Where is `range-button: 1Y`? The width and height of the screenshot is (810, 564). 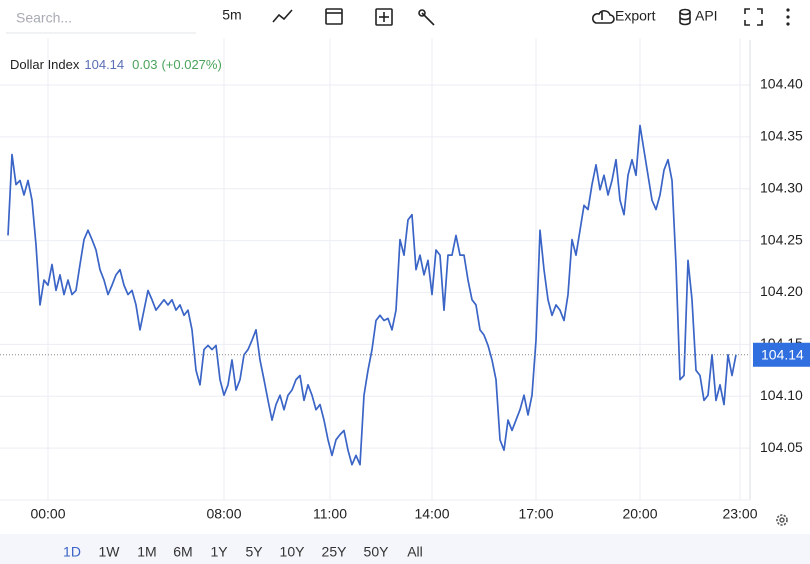 range-button: 1Y is located at coordinates (219, 552).